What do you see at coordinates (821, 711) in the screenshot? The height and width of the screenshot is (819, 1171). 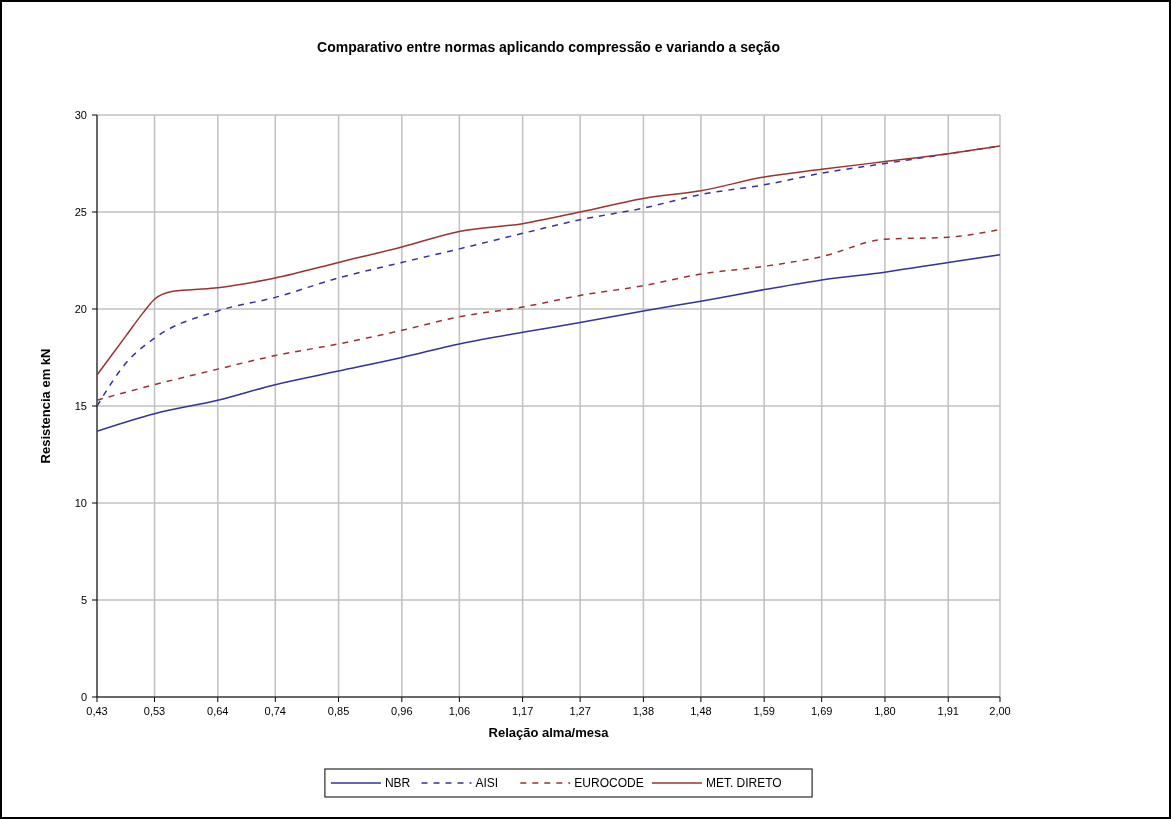 I see `x-tick-label: 1,69` at bounding box center [821, 711].